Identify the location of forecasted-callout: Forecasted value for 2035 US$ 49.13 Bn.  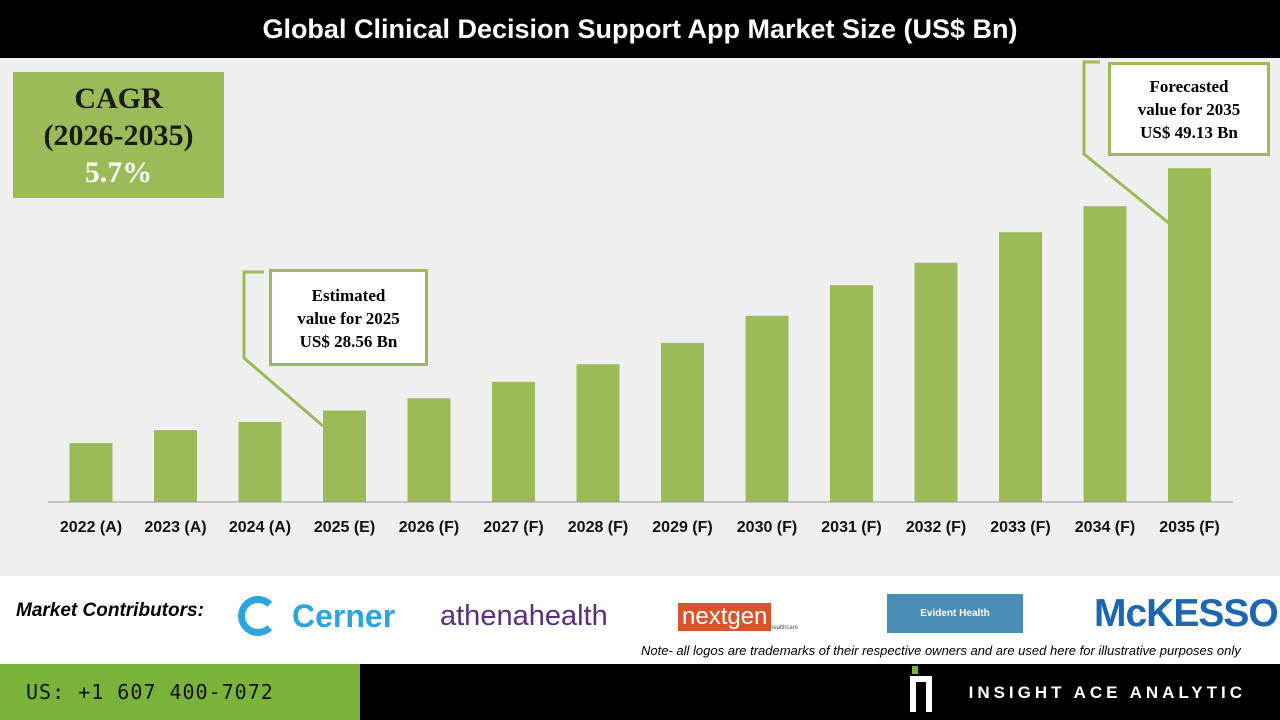
(1189, 109).